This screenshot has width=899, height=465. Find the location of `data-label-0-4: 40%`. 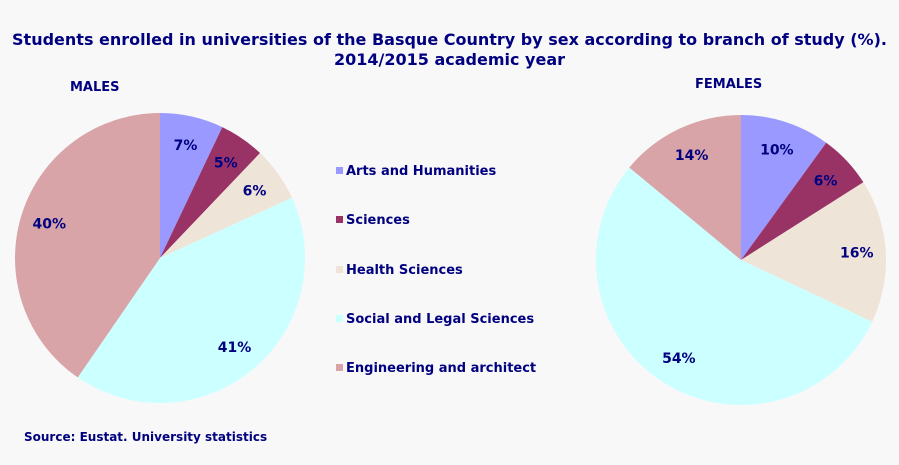

data-label-0-4: 40% is located at coordinates (49, 225).